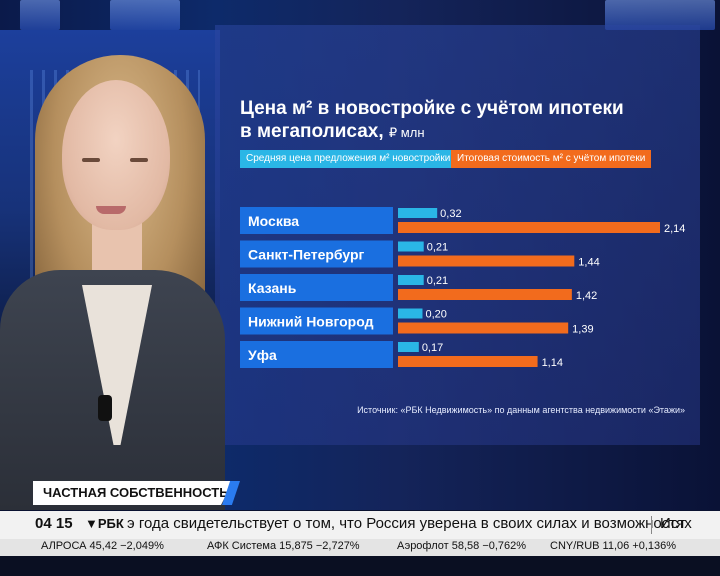  I want to click on category-label: Уфа, so click(262, 355).